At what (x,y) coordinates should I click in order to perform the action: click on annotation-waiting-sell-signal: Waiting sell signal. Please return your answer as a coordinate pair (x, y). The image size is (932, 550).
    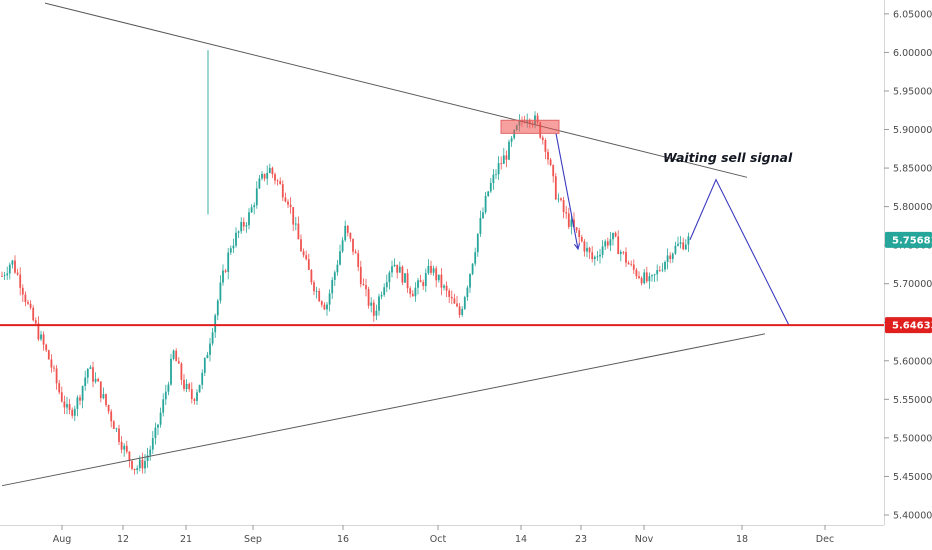
    Looking at the image, I should click on (728, 157).